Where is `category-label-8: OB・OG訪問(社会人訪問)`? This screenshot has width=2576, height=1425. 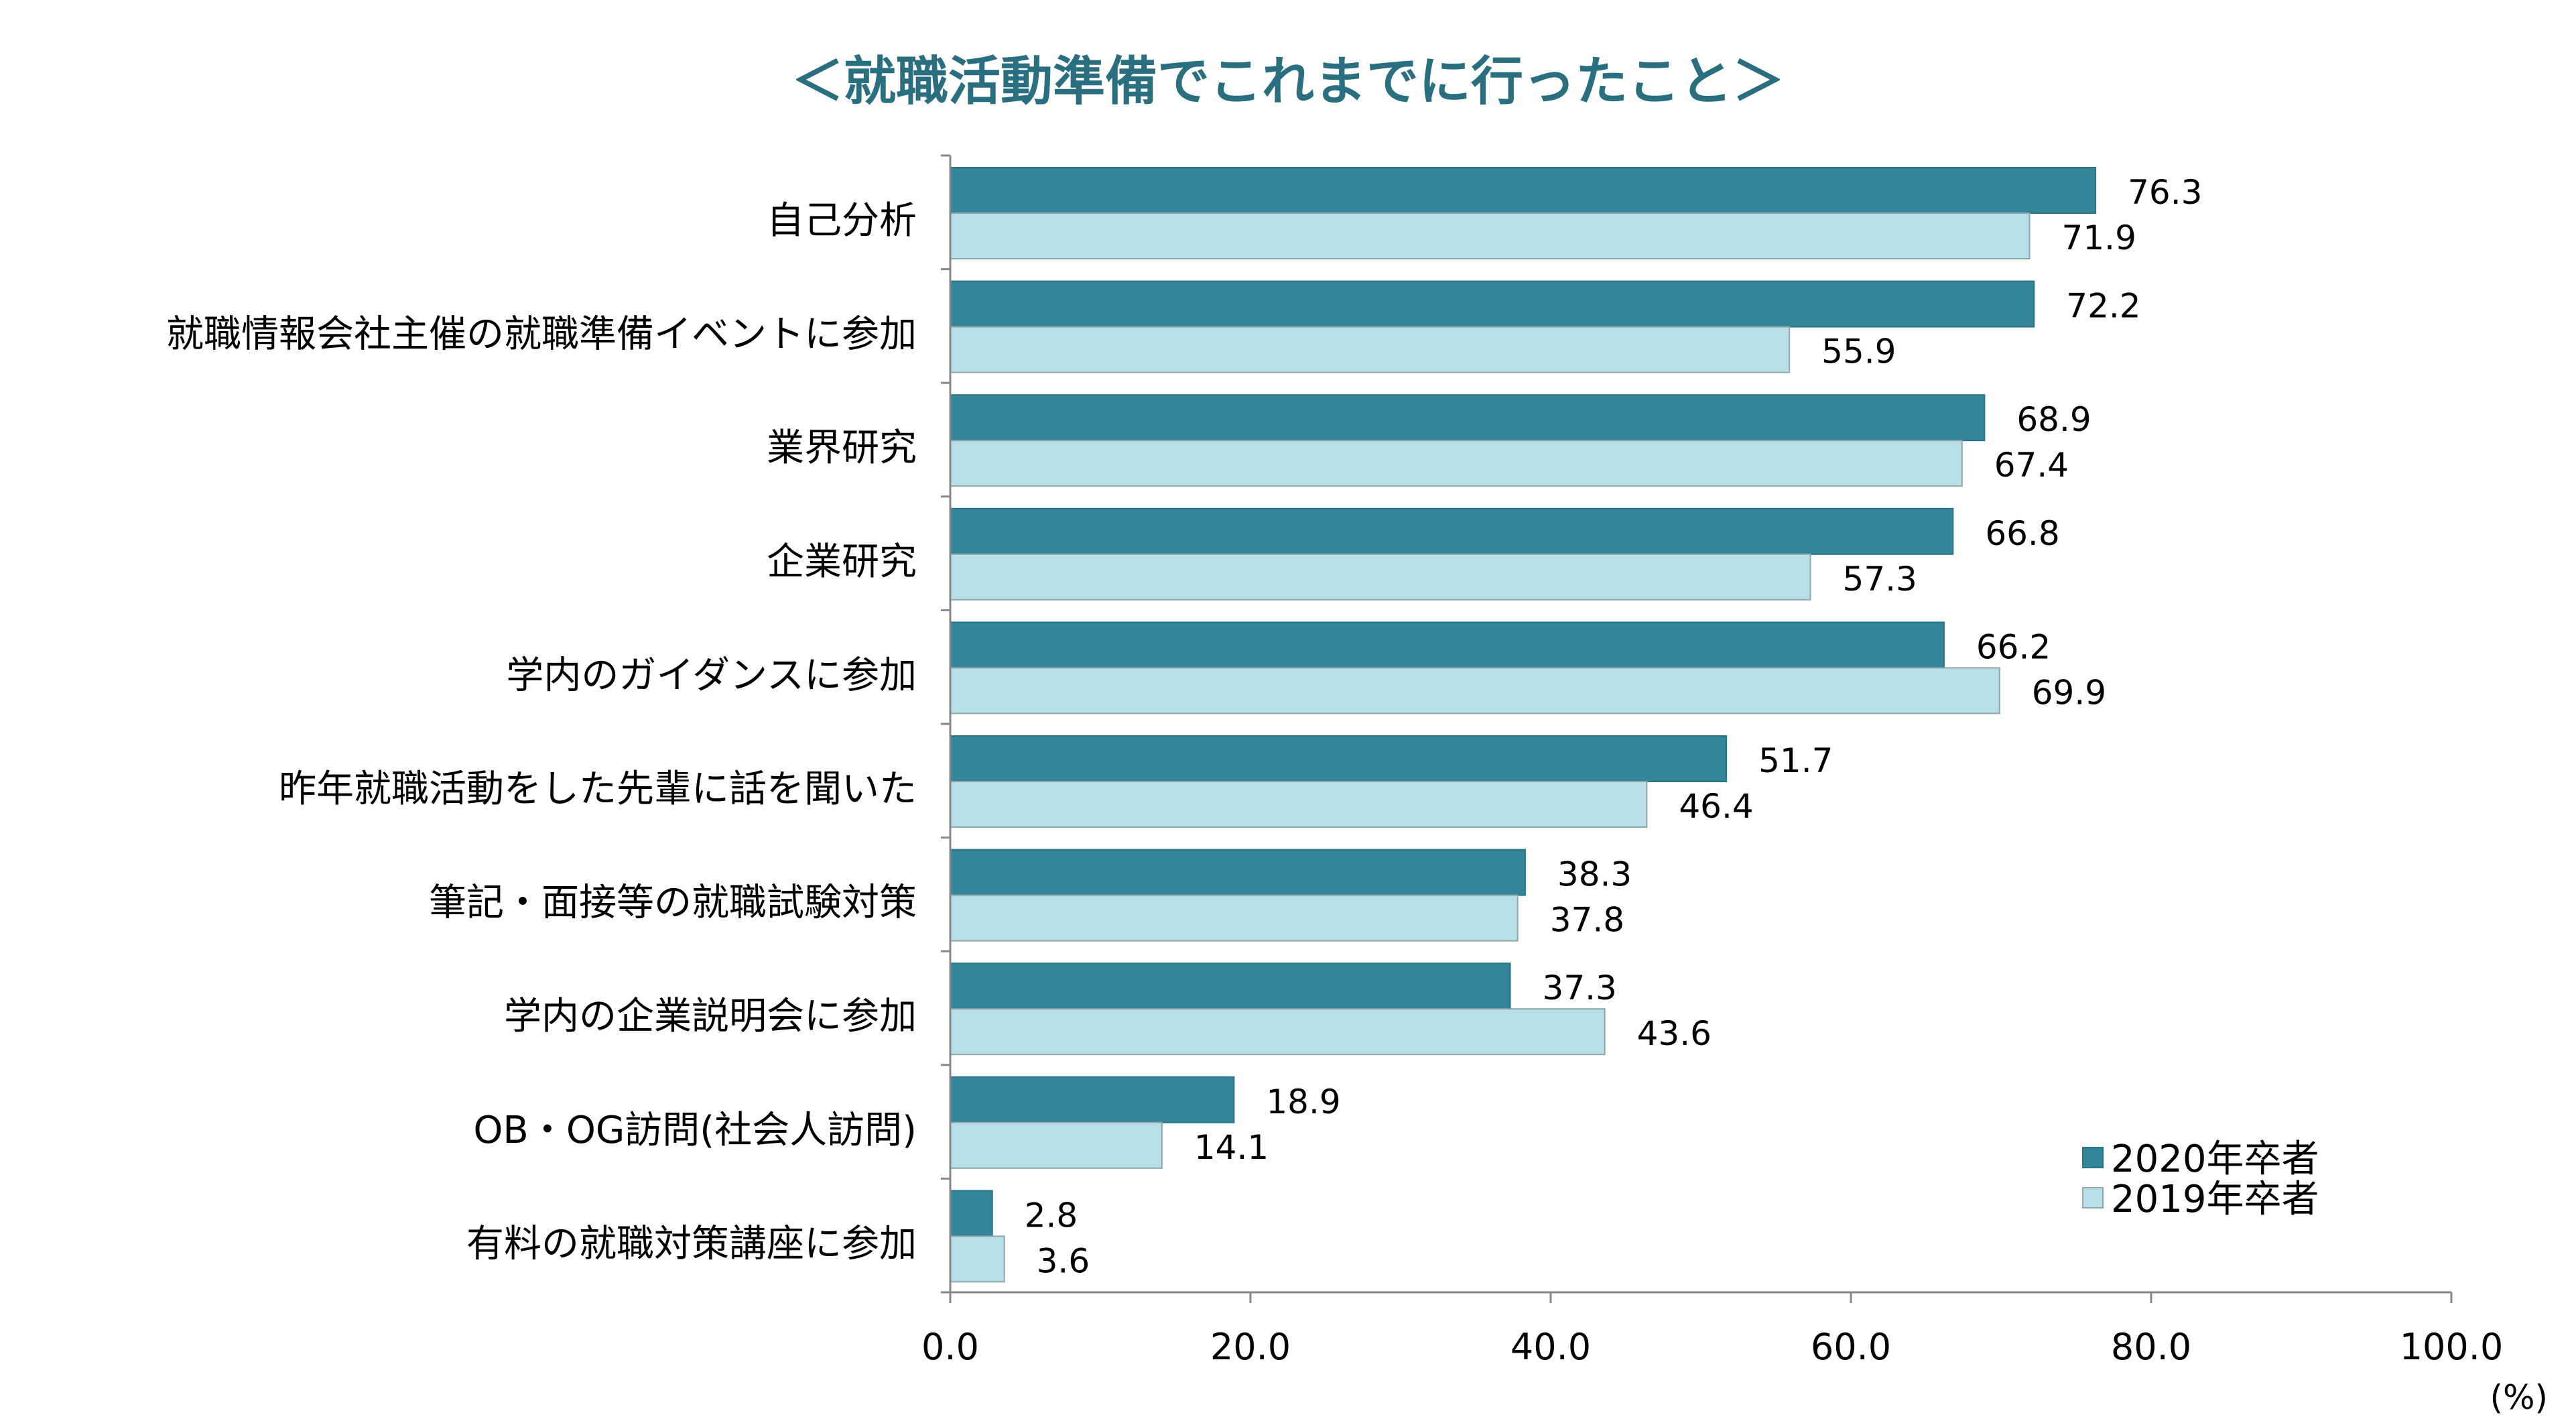
category-label-8: OB・OG訪問(社会人訪問) is located at coordinates (695, 1130).